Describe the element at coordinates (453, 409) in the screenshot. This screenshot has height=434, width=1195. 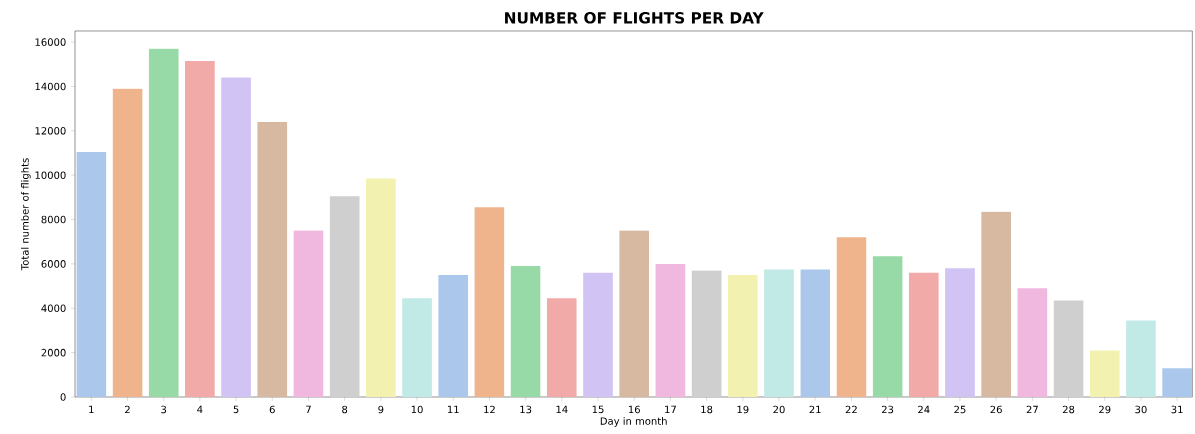
I see `x-tick-label: 11` at that location.